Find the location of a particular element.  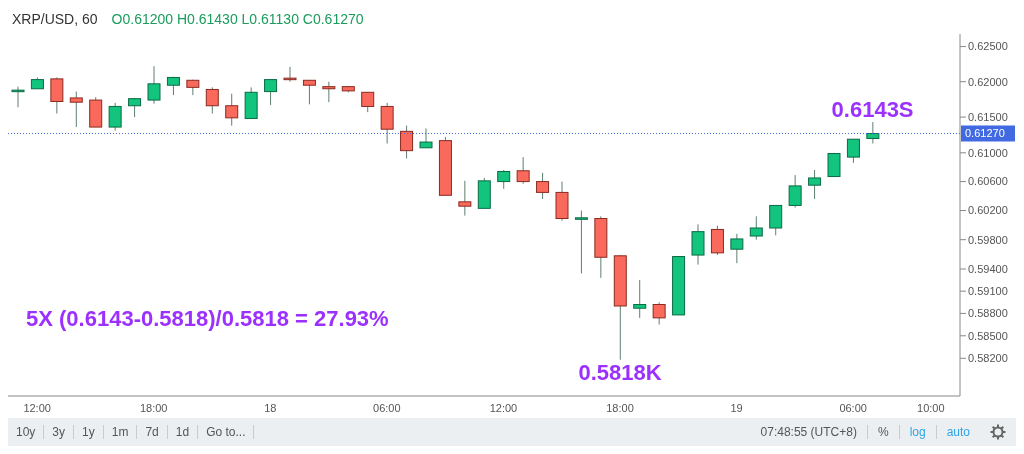

chart-title: XRP/USD, 60 is located at coordinates (55, 19).